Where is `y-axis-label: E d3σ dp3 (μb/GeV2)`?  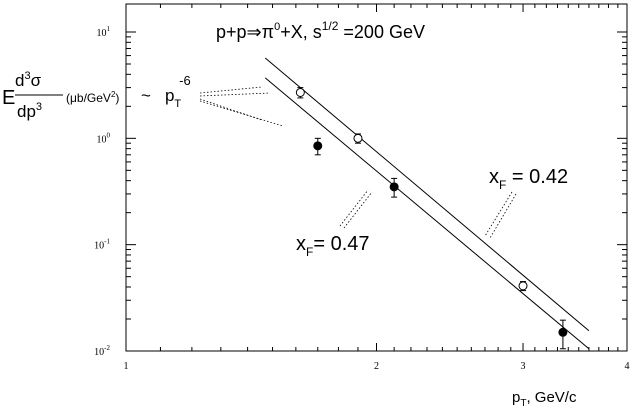 y-axis-label: E d3σ dp3 (μb/GeV2) is located at coordinates (60, 95).